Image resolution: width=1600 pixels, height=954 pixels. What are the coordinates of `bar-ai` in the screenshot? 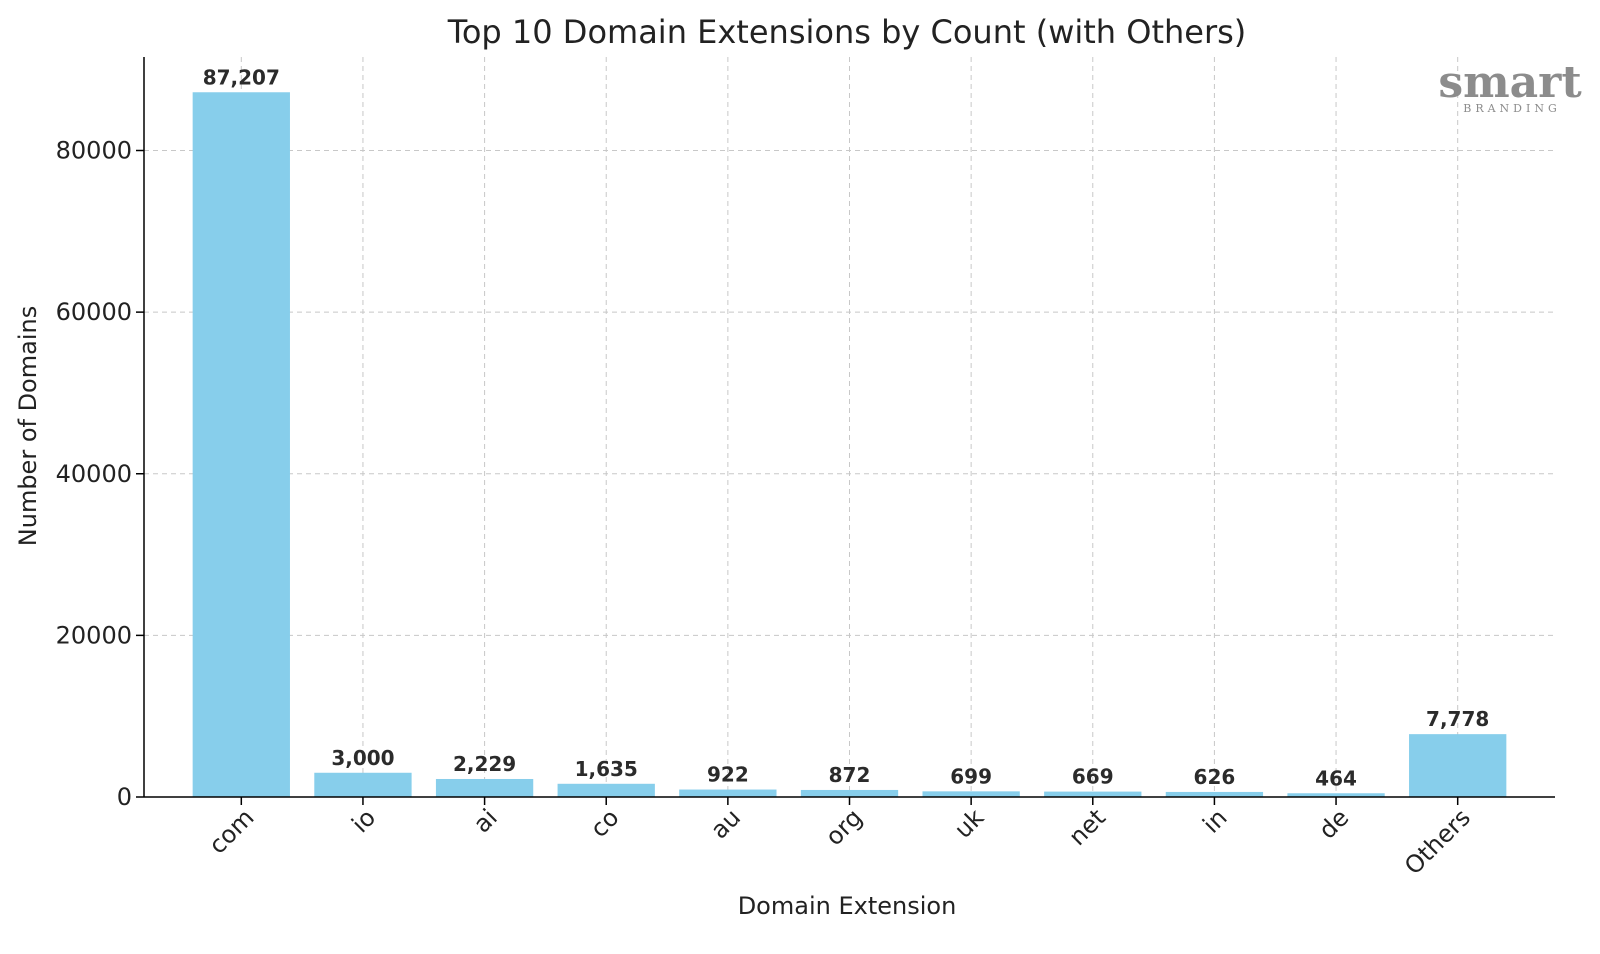 It's located at (484, 787).